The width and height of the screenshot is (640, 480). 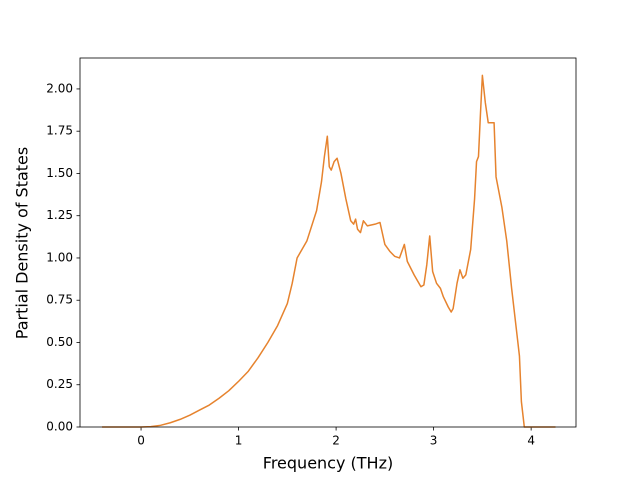 I want to click on y-tick-label: 0.25, so click(x=59, y=384).